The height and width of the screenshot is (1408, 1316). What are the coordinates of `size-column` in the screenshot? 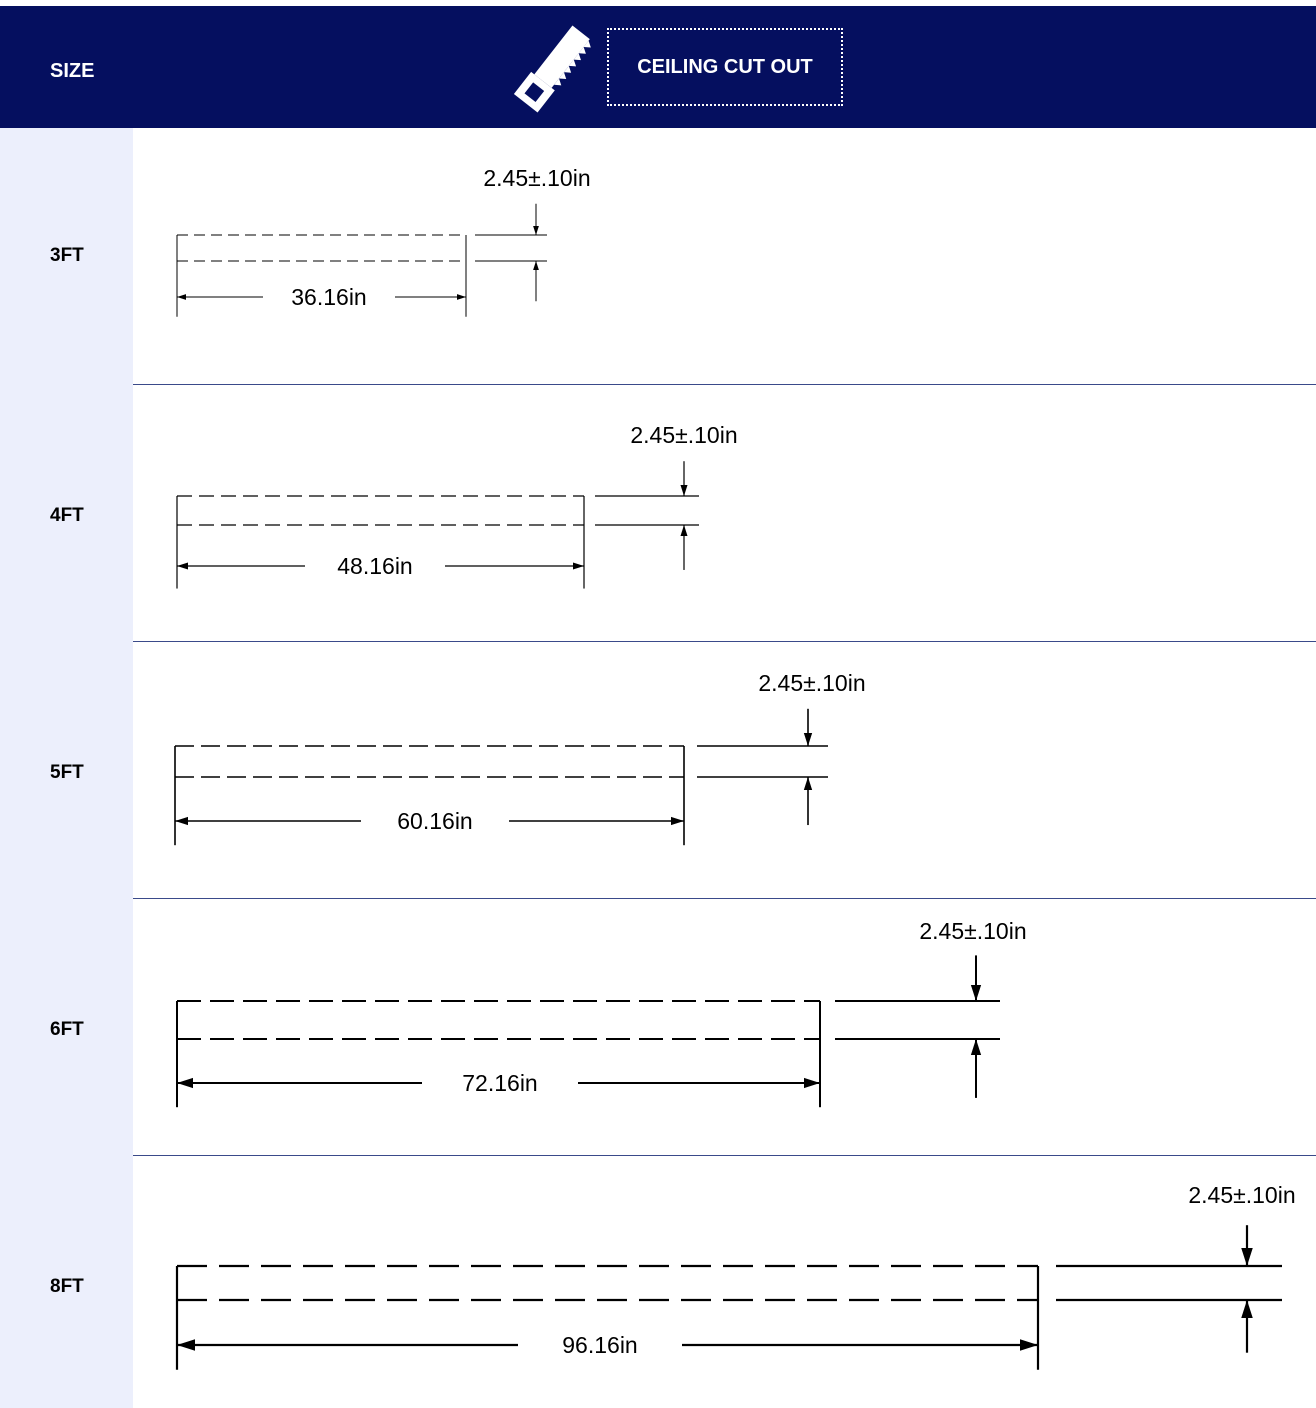 It's located at (66, 768).